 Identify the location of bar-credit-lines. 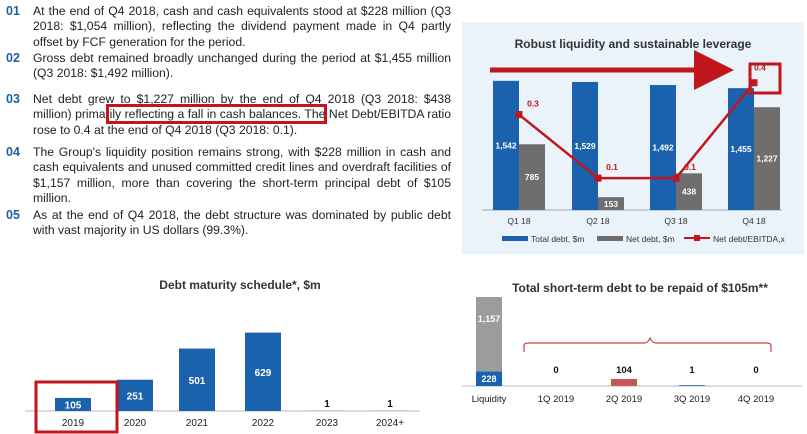
(489, 334).